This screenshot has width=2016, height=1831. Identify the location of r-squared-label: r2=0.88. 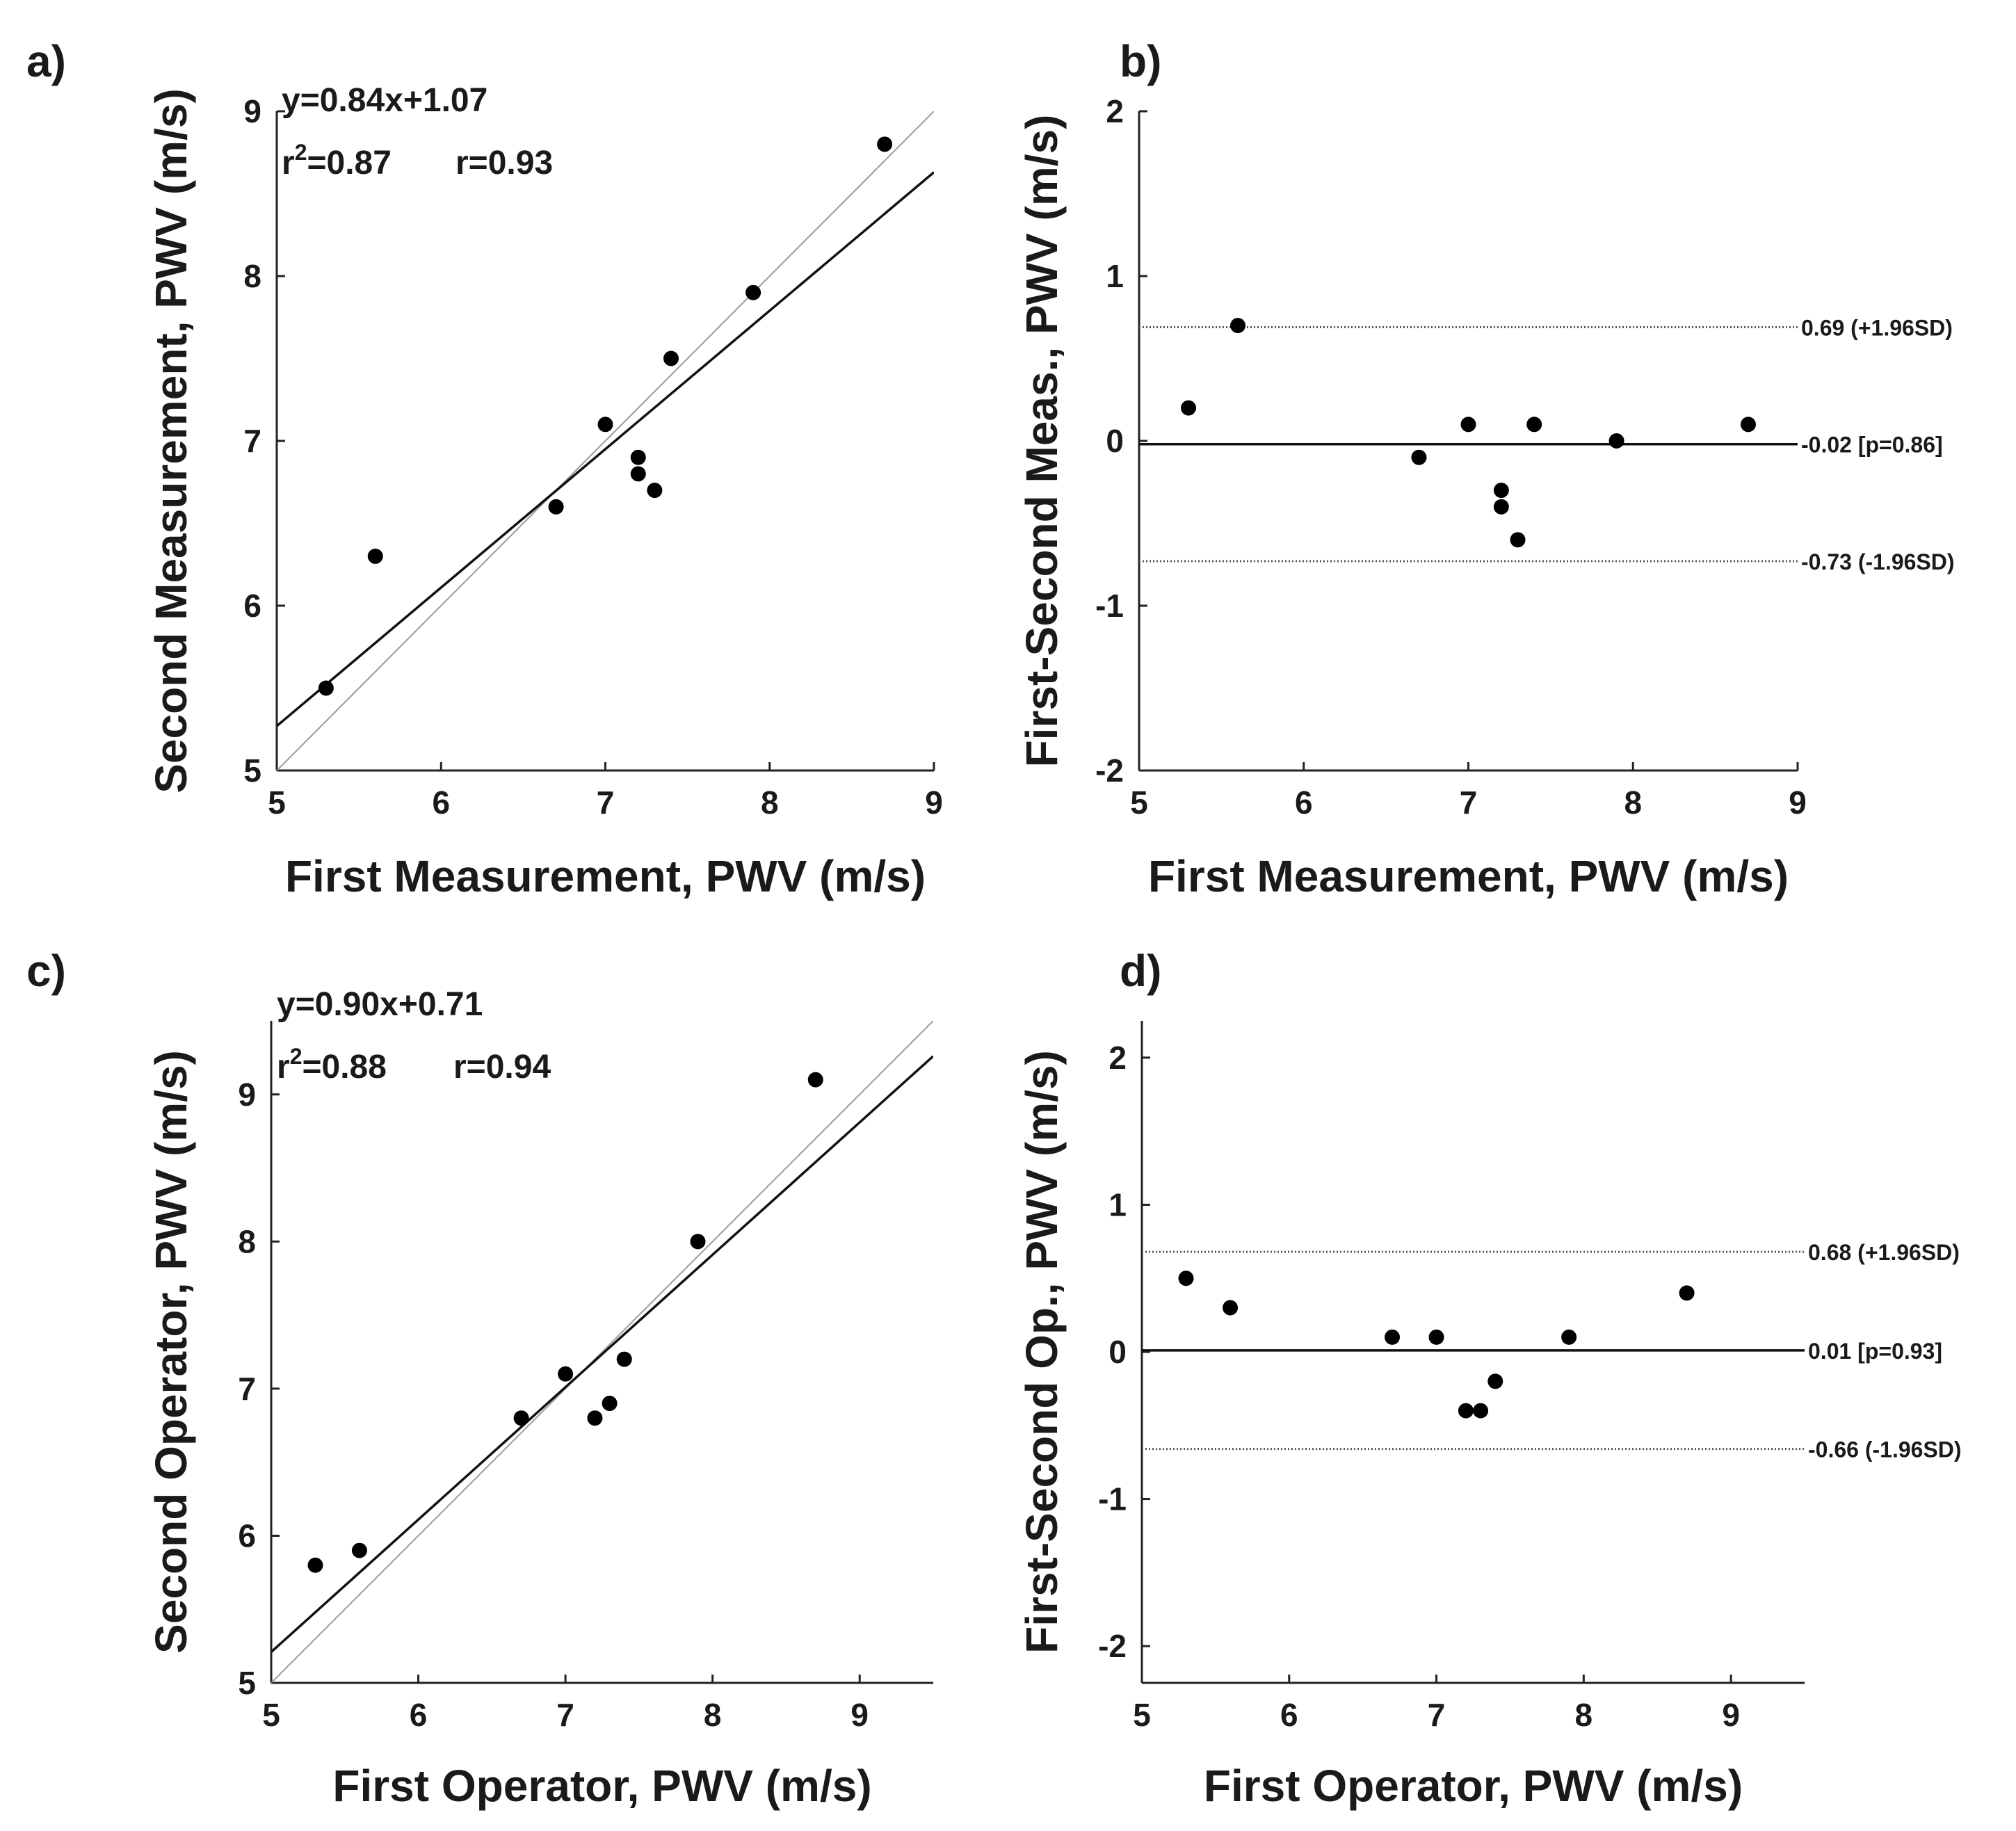
(332, 1065).